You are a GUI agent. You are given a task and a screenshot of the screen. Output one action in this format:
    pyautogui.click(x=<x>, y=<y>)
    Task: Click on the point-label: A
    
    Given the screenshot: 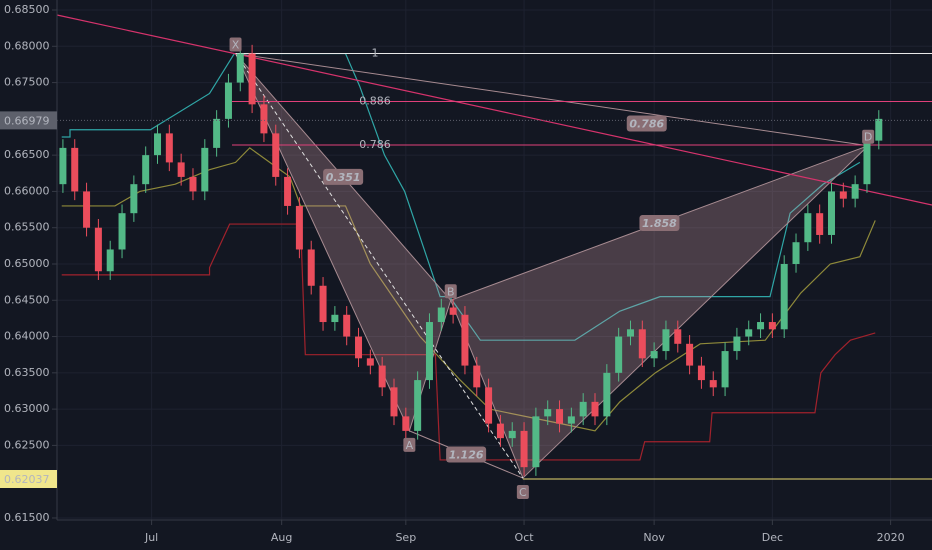 What is the action you would take?
    pyautogui.click(x=410, y=445)
    